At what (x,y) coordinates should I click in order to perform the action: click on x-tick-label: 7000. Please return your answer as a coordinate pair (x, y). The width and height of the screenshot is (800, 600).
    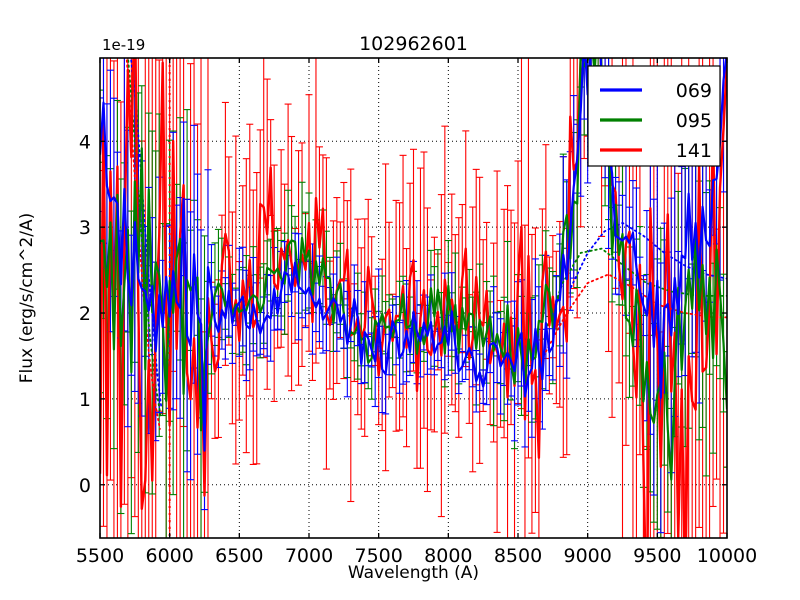
    Looking at the image, I should click on (309, 556).